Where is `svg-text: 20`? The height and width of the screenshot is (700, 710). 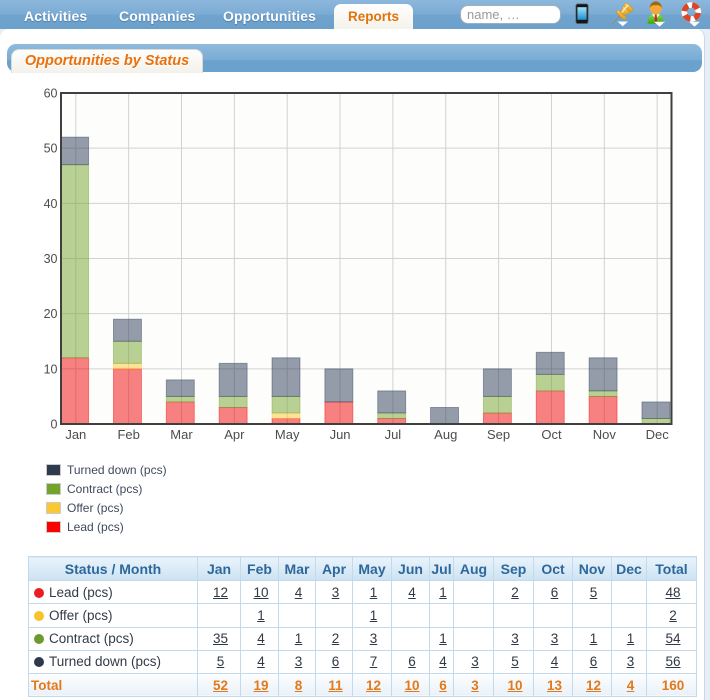
svg-text: 20 is located at coordinates (51, 314).